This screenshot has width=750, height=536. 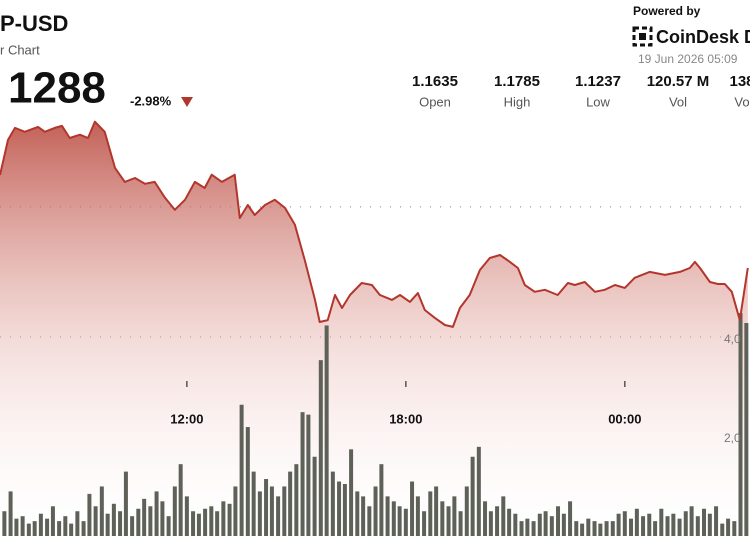 I want to click on symbol: P-USD, so click(x=34, y=23).